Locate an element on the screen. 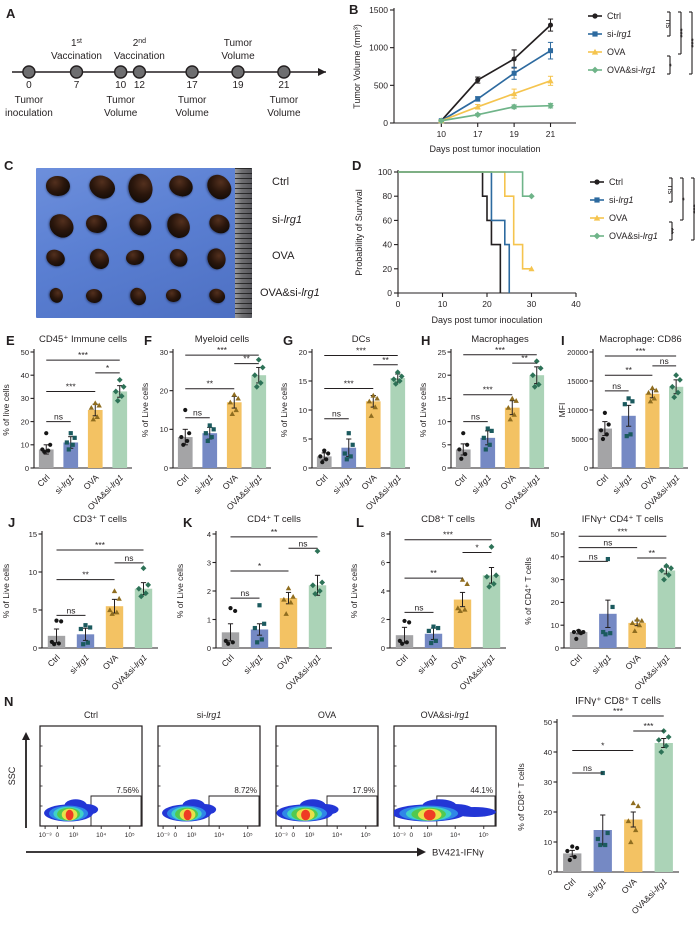 The height and width of the screenshot is (928, 695). svg-text: CD45⁺ Immune cells is located at coordinates (83, 339).